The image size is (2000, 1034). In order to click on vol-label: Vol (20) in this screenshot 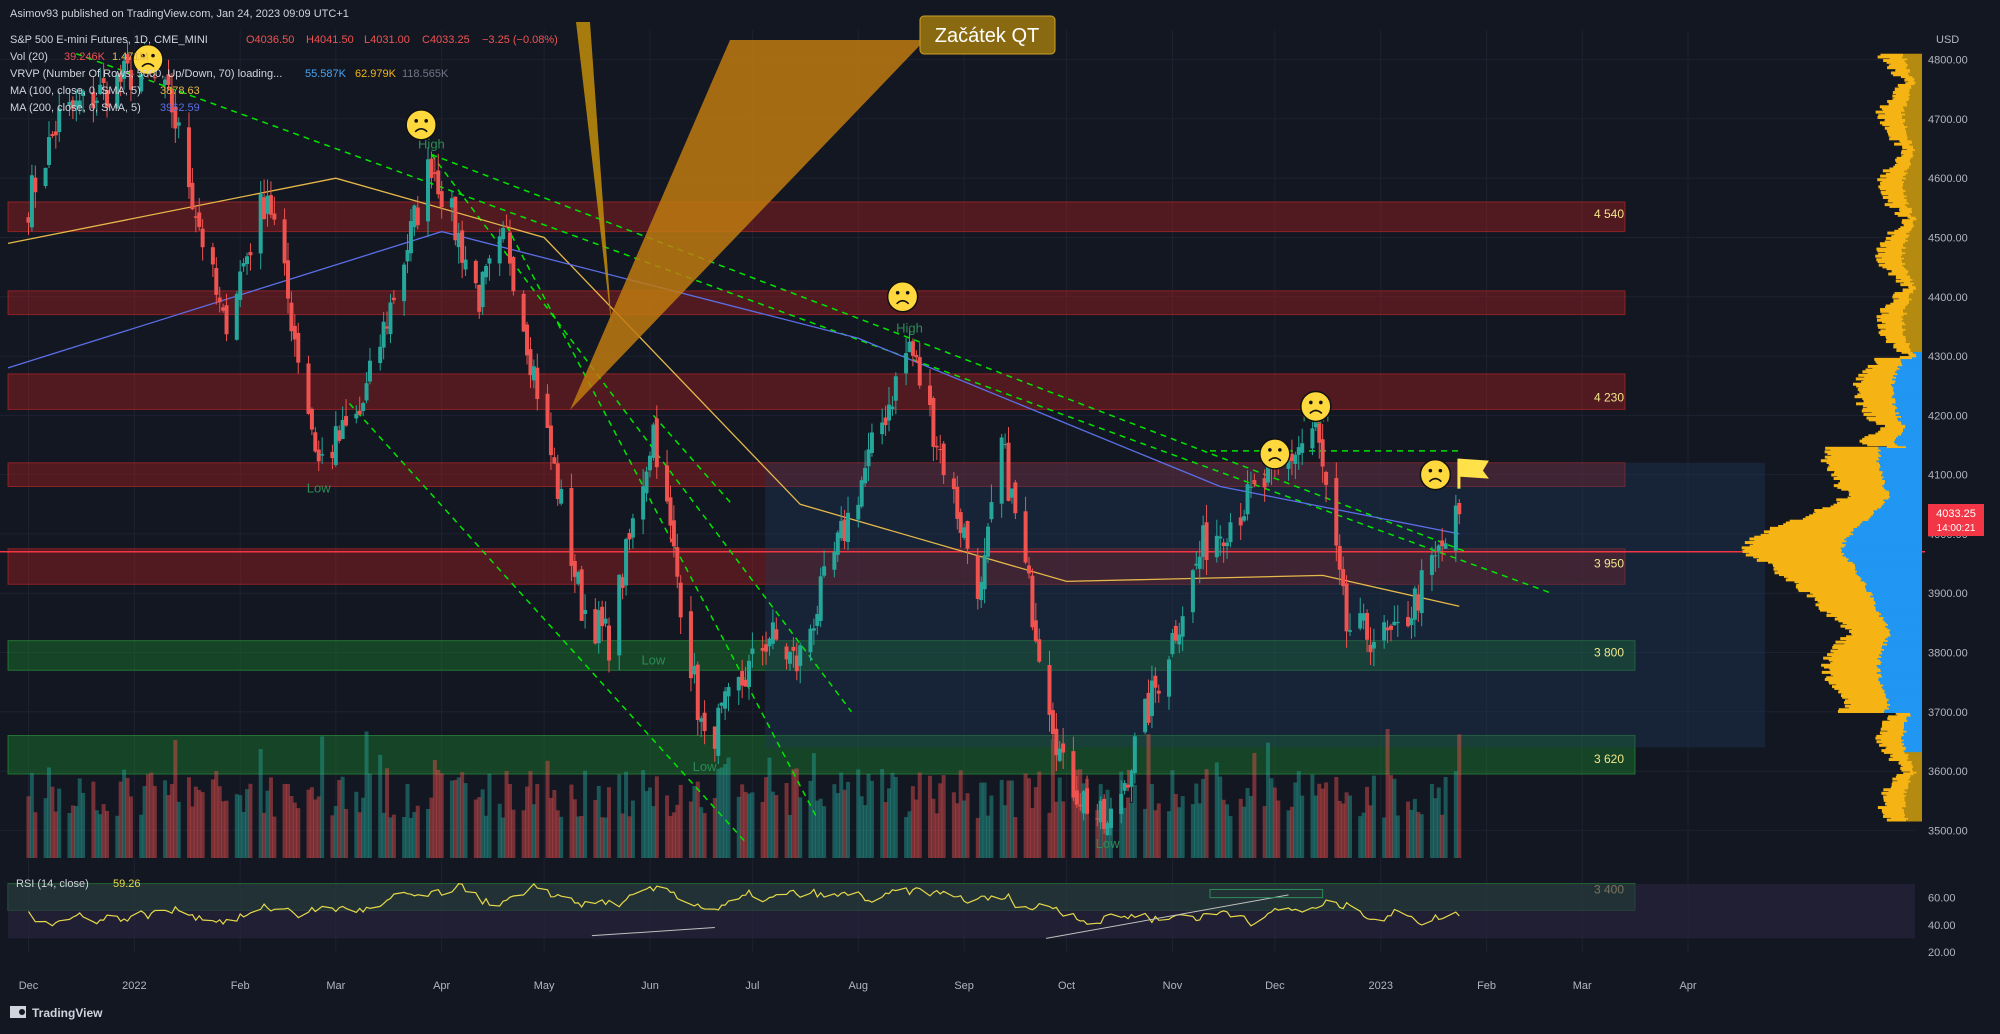, I will do `click(29, 57)`.